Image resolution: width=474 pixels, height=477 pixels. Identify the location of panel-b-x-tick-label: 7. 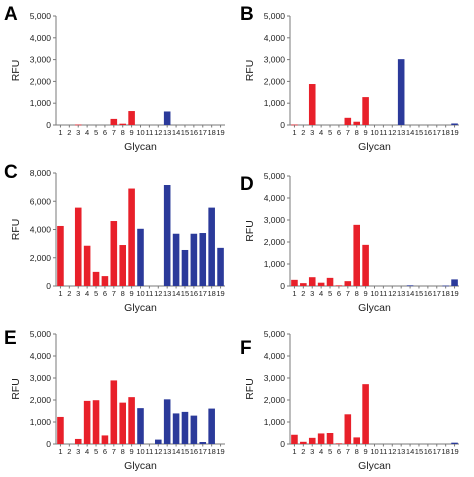
(348, 132).